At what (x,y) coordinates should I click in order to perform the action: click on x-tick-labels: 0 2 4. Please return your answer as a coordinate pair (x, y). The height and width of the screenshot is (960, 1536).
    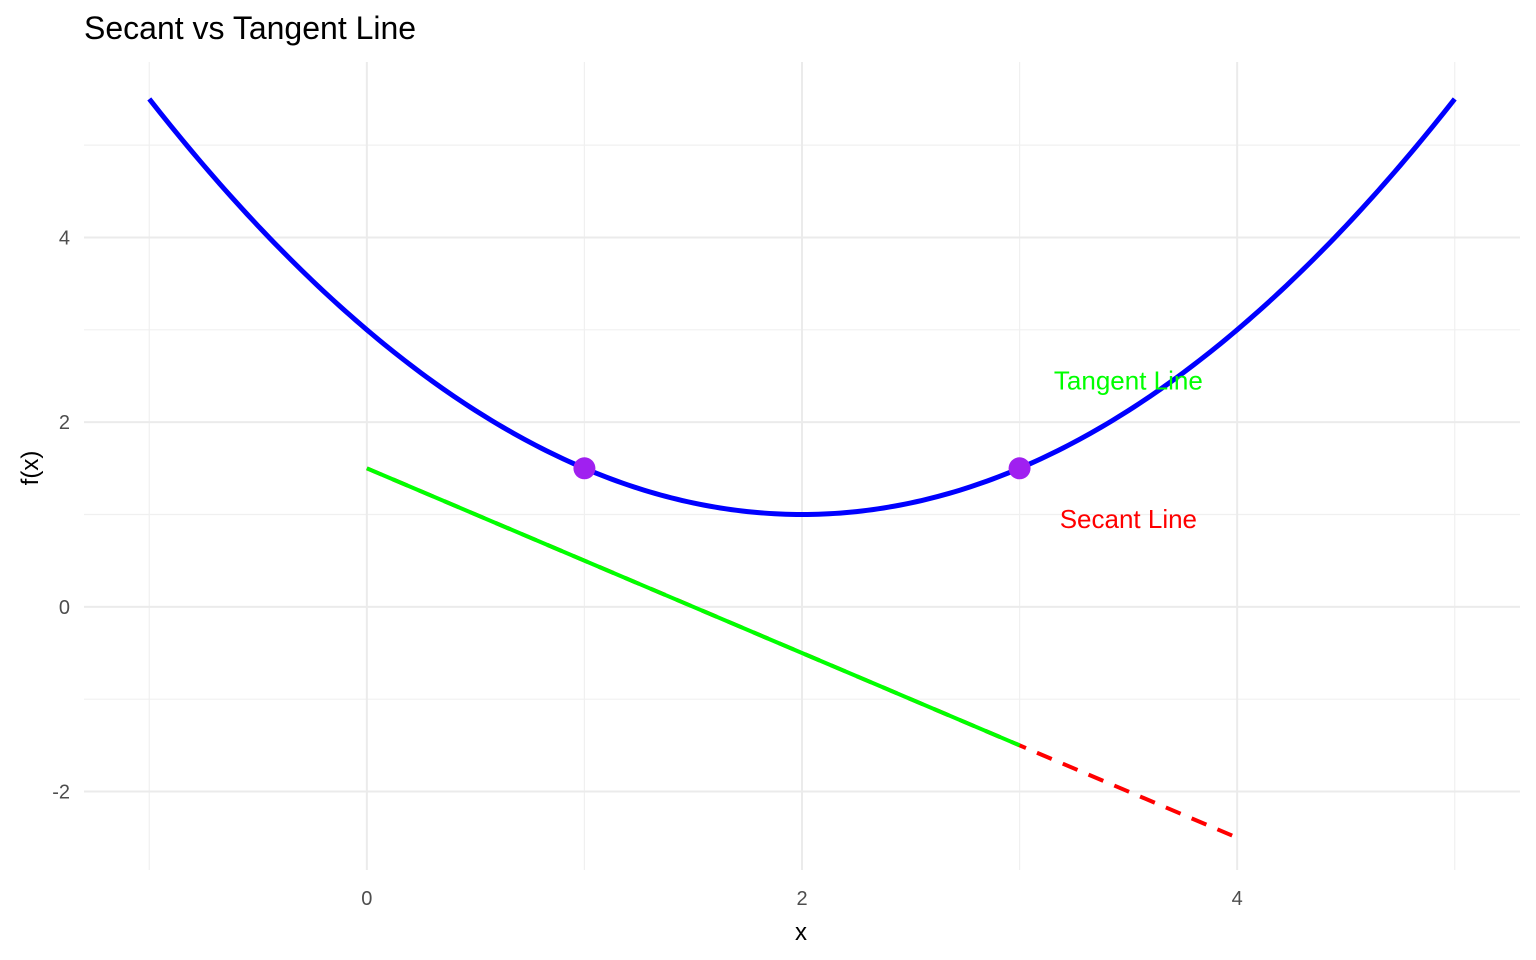
    Looking at the image, I should click on (801, 899).